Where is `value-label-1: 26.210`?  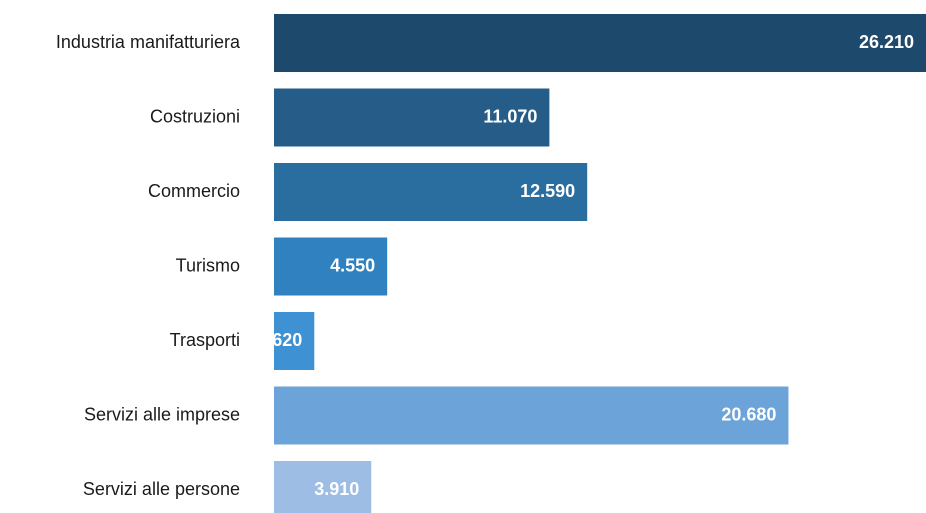
value-label-1: 26.210 is located at coordinates (886, 42).